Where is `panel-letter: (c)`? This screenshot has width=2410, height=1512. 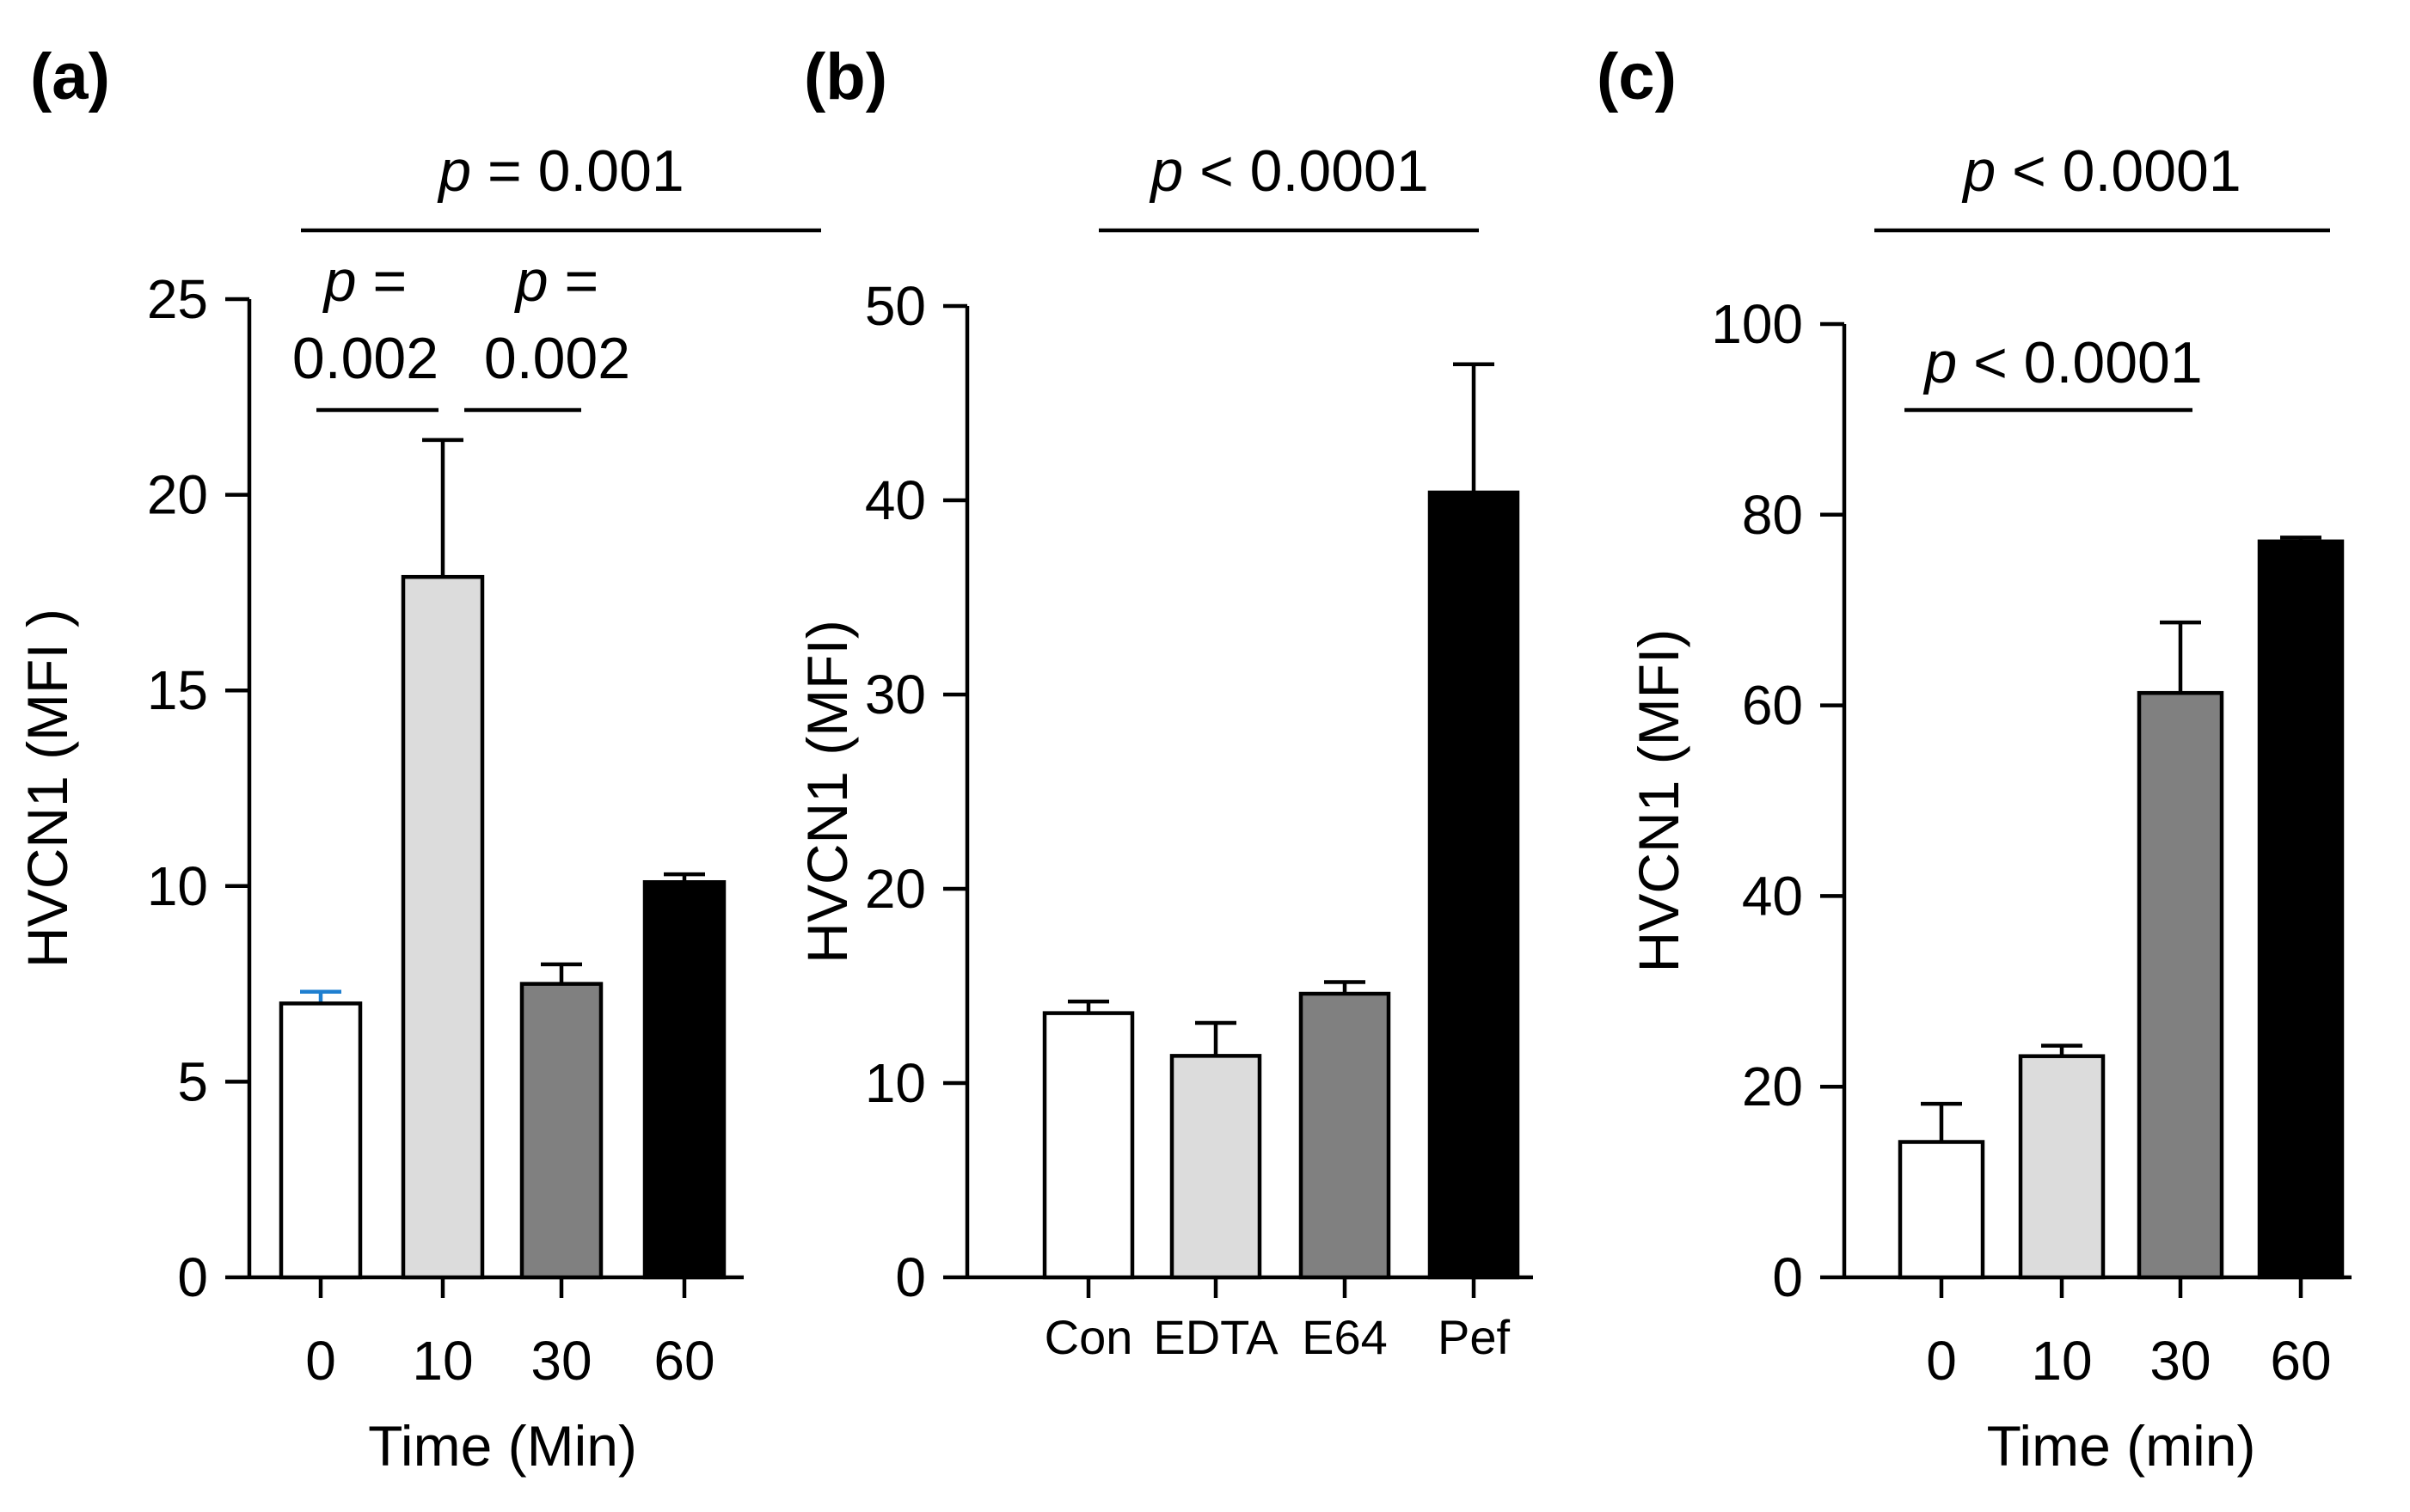 panel-letter: (c) is located at coordinates (1637, 76).